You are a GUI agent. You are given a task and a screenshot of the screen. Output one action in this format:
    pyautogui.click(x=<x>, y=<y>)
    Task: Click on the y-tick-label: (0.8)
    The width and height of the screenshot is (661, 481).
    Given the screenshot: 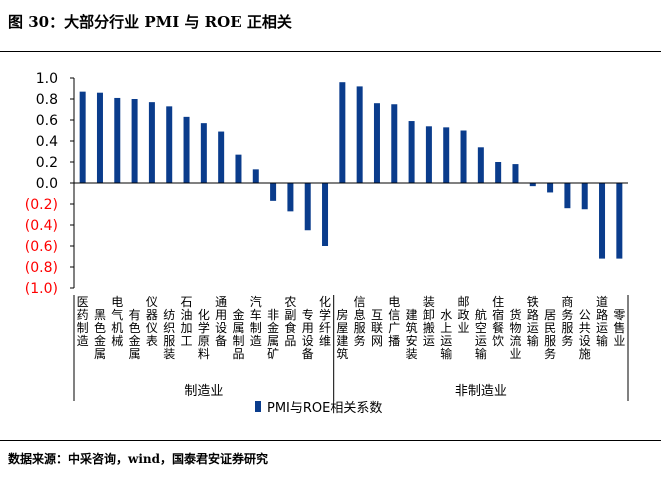 What is the action you would take?
    pyautogui.click(x=41, y=268)
    